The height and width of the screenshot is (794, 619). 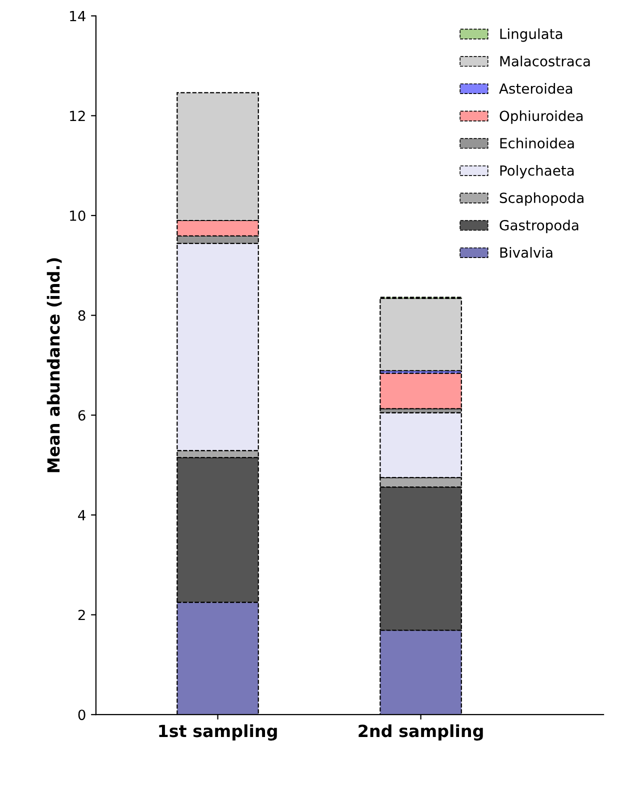 What do you see at coordinates (535, 88) in the screenshot?
I see `legend-label: Asteroidea` at bounding box center [535, 88].